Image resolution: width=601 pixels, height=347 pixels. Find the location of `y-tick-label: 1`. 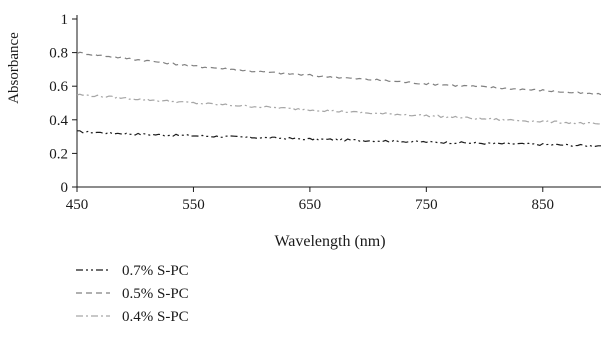

y-tick-label: 1 is located at coordinates (65, 20).